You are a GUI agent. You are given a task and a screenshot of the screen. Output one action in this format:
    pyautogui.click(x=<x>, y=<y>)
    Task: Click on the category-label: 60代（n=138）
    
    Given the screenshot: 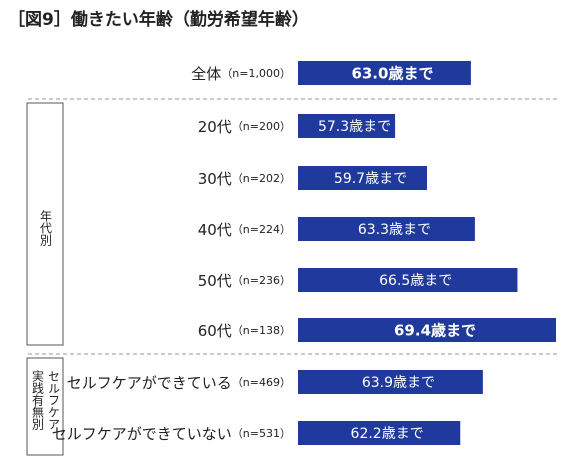 What is the action you would take?
    pyautogui.click(x=244, y=331)
    